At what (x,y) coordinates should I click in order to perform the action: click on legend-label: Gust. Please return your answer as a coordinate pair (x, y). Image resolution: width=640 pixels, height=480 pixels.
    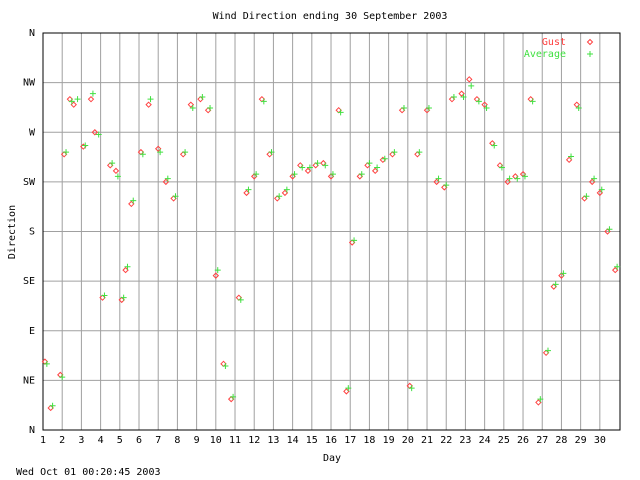
    Looking at the image, I should click on (554, 42).